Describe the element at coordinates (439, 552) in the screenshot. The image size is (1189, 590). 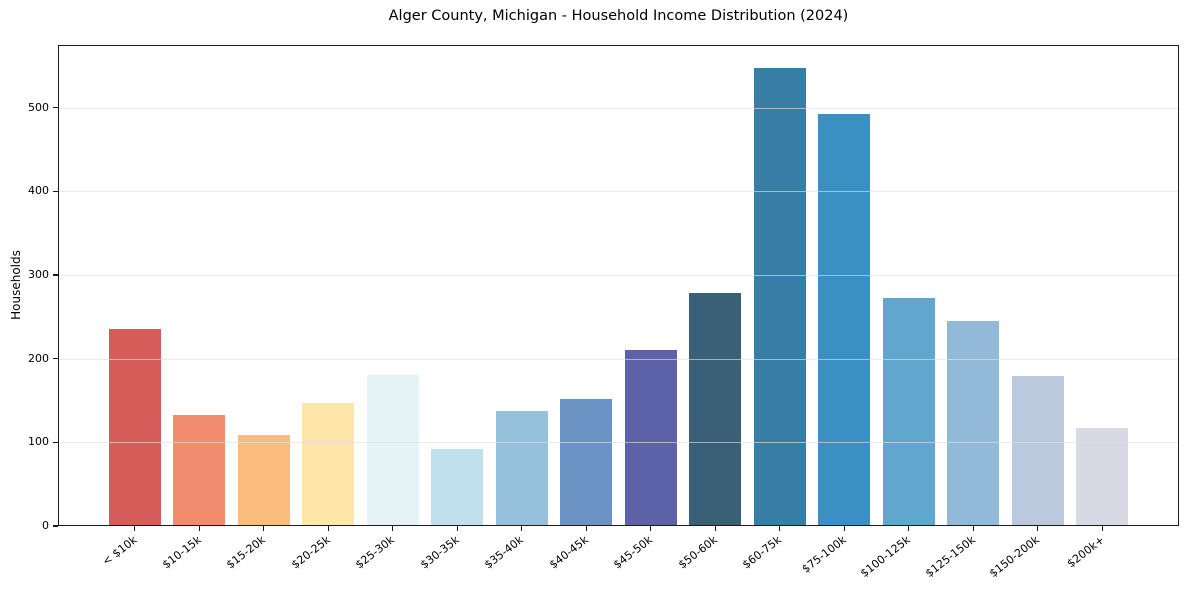
I see `x-tick-label: $30-35k` at that location.